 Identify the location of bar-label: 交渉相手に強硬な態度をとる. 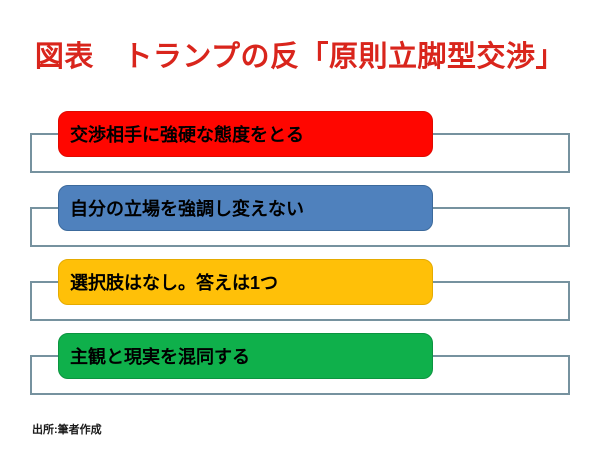
(187, 135).